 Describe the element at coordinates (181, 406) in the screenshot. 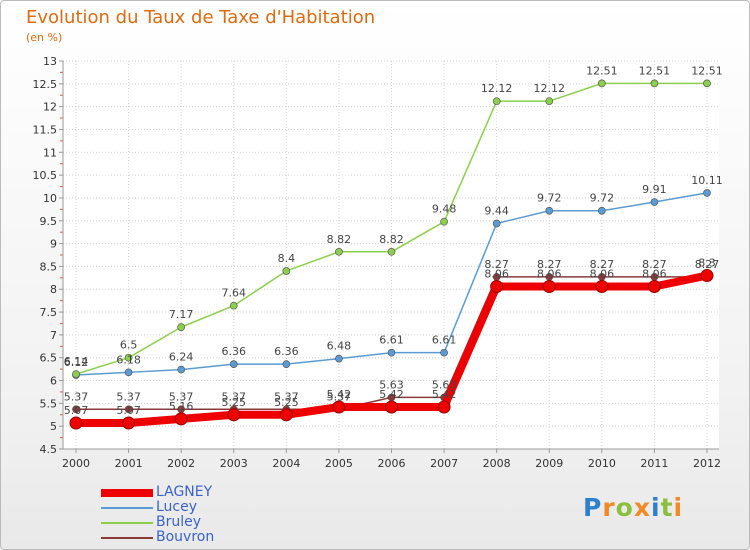

I see `data-label: 5.16` at that location.